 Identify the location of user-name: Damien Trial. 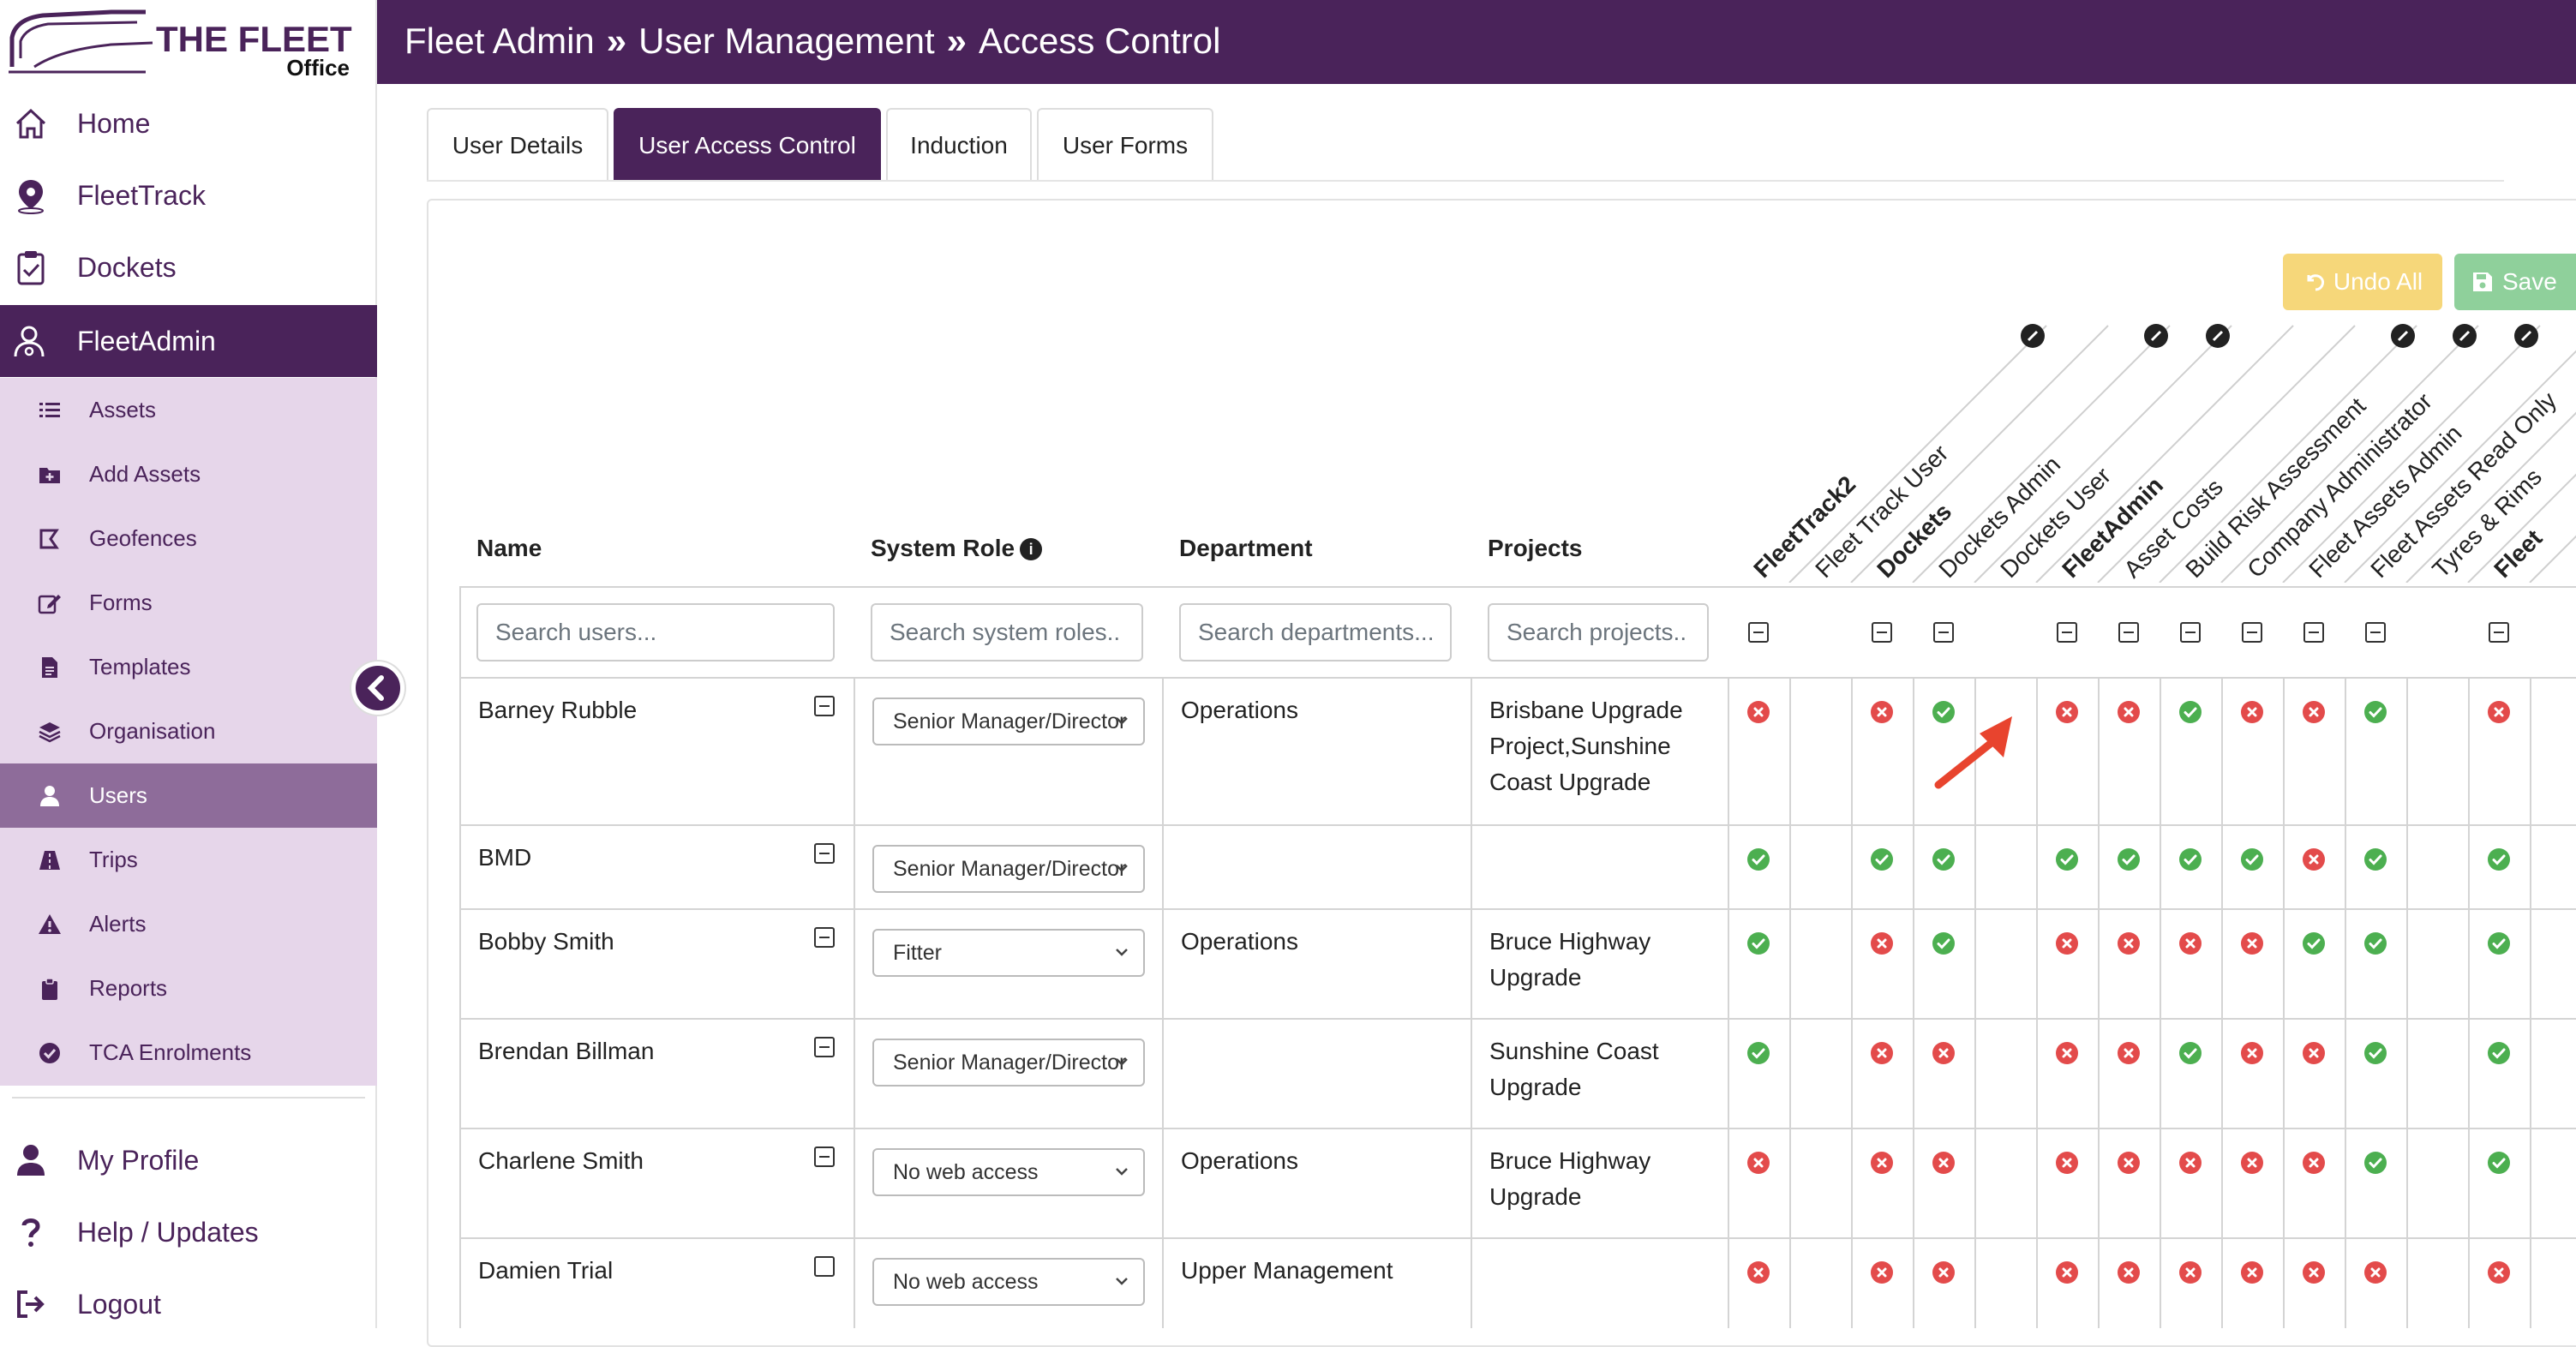
(546, 1270).